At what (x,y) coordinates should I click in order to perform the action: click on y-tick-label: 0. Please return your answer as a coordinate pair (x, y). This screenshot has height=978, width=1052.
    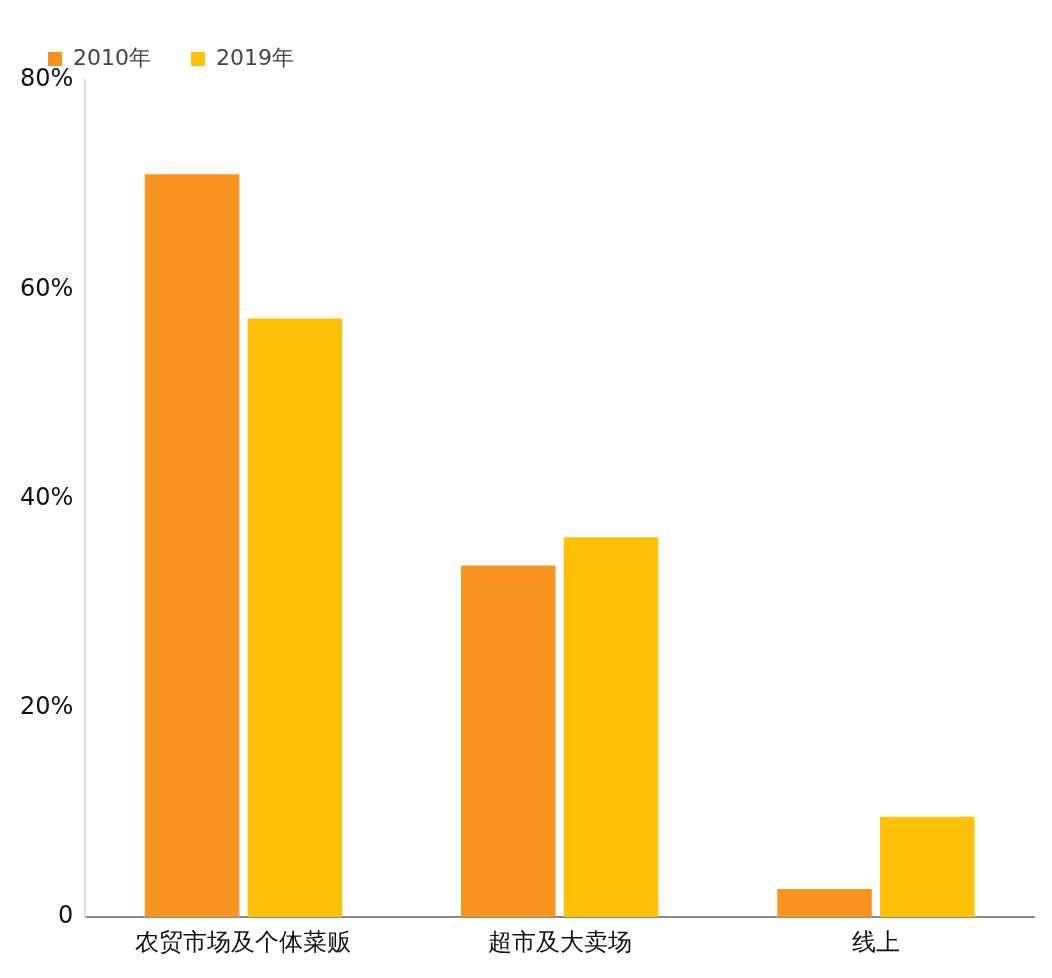
    Looking at the image, I should click on (66, 915).